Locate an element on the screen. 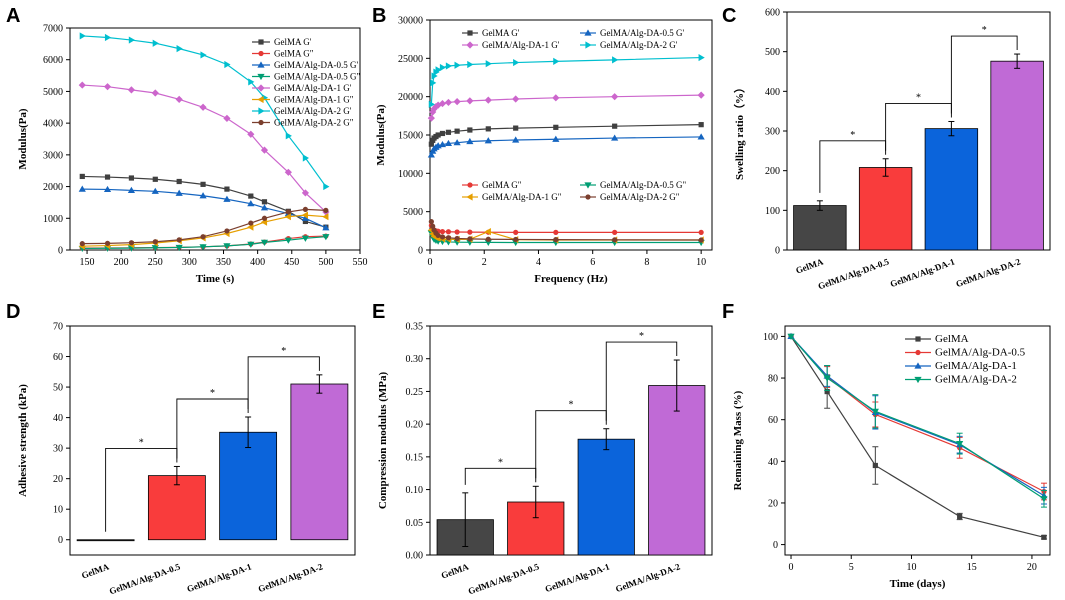 This screenshot has height=600, width=1065. x-tick-label: 150 is located at coordinates (87, 262).